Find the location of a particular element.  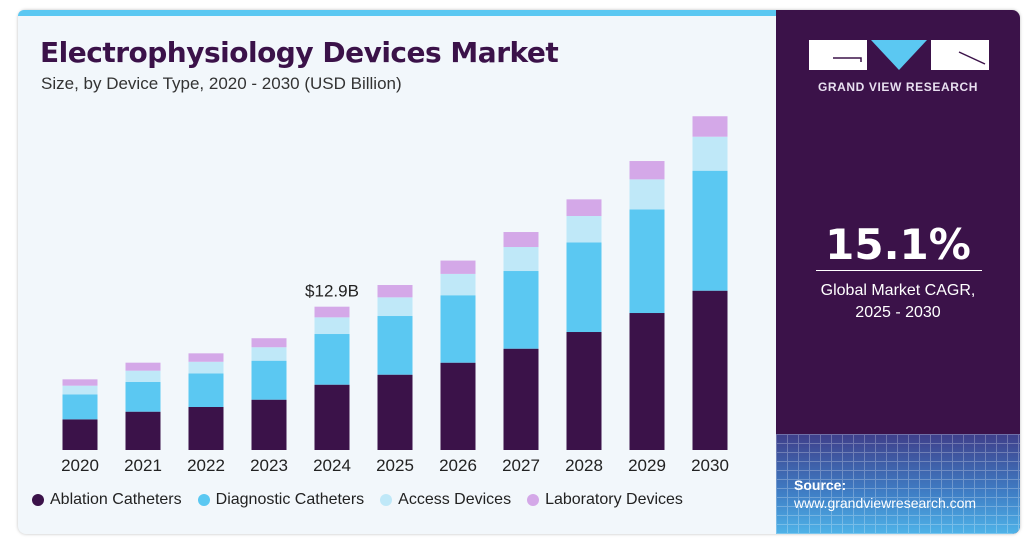

bar-2021-laboratory-devices is located at coordinates (143, 366).